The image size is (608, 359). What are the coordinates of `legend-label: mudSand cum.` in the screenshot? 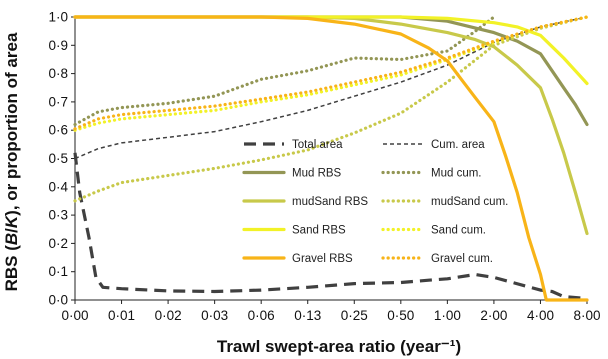 It's located at (469, 202).